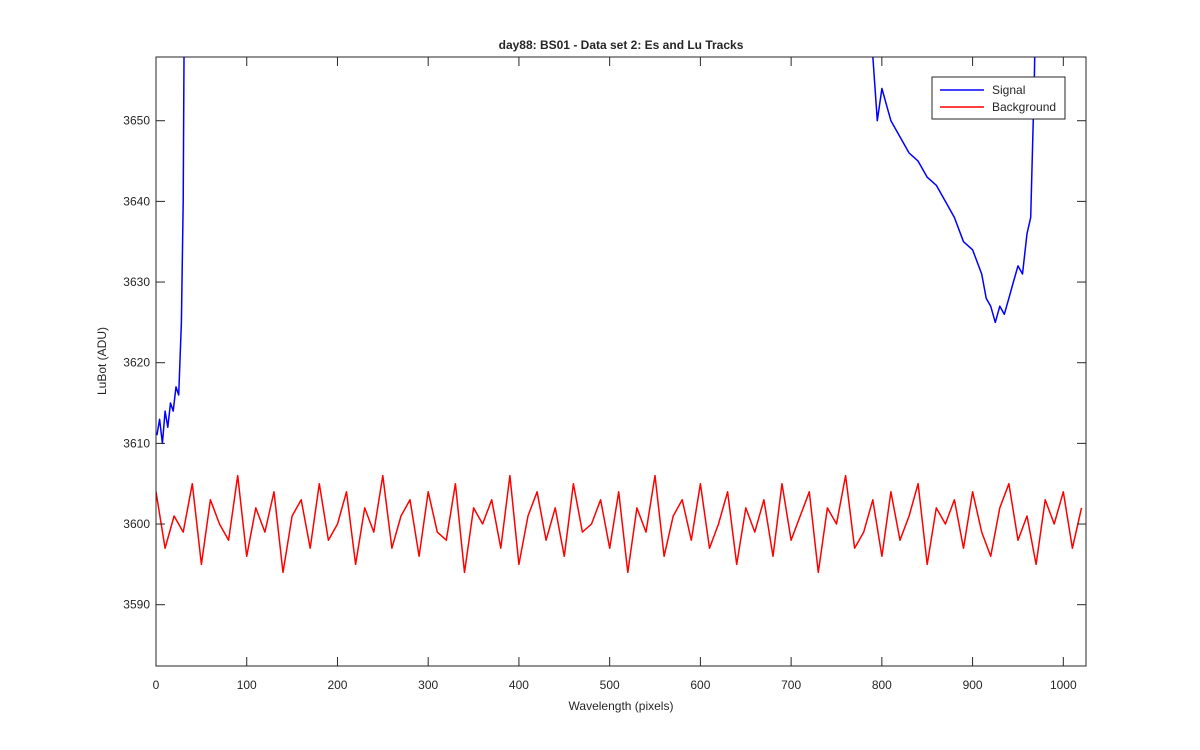 This screenshot has width=1200, height=750. I want to click on y-tick-label: 3620, so click(136, 363).